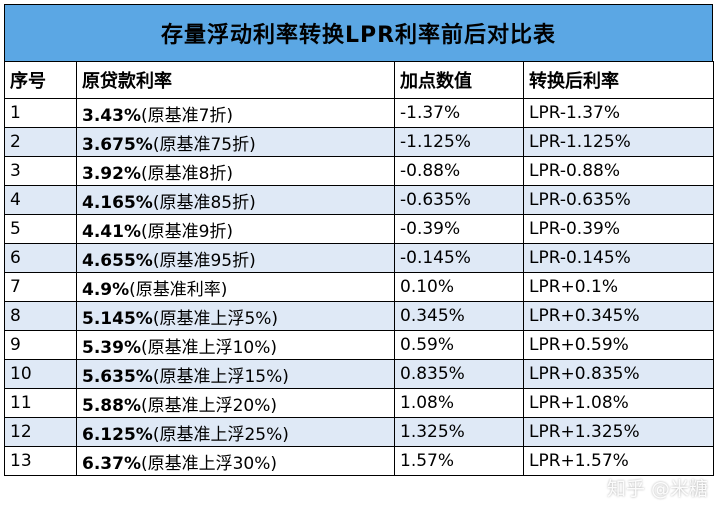 This screenshot has height=509, width=720. What do you see at coordinates (459, 229) in the screenshot?
I see `cell-basis-points: -0.39%` at bounding box center [459, 229].